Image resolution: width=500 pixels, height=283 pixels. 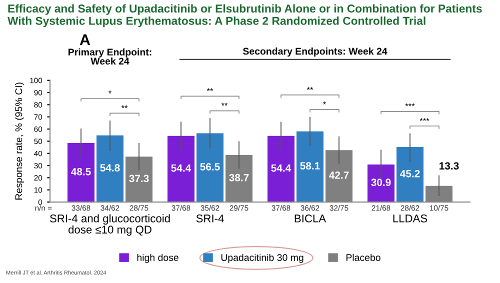 I want to click on x-tick-label: LLDAS, so click(x=410, y=218).